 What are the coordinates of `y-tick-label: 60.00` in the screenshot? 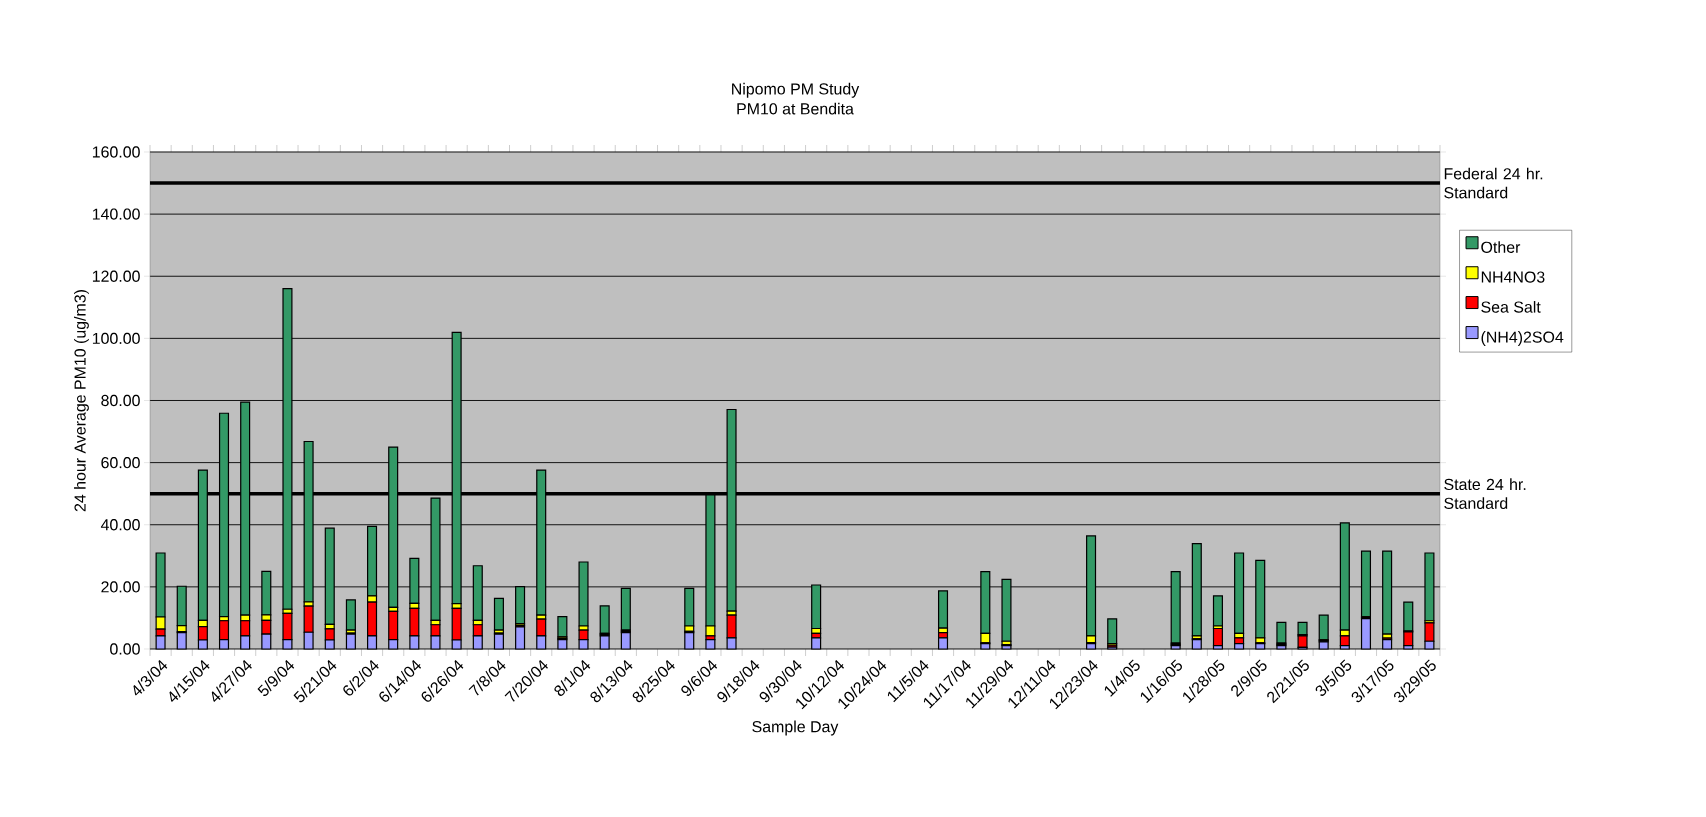 It's located at (120, 462).